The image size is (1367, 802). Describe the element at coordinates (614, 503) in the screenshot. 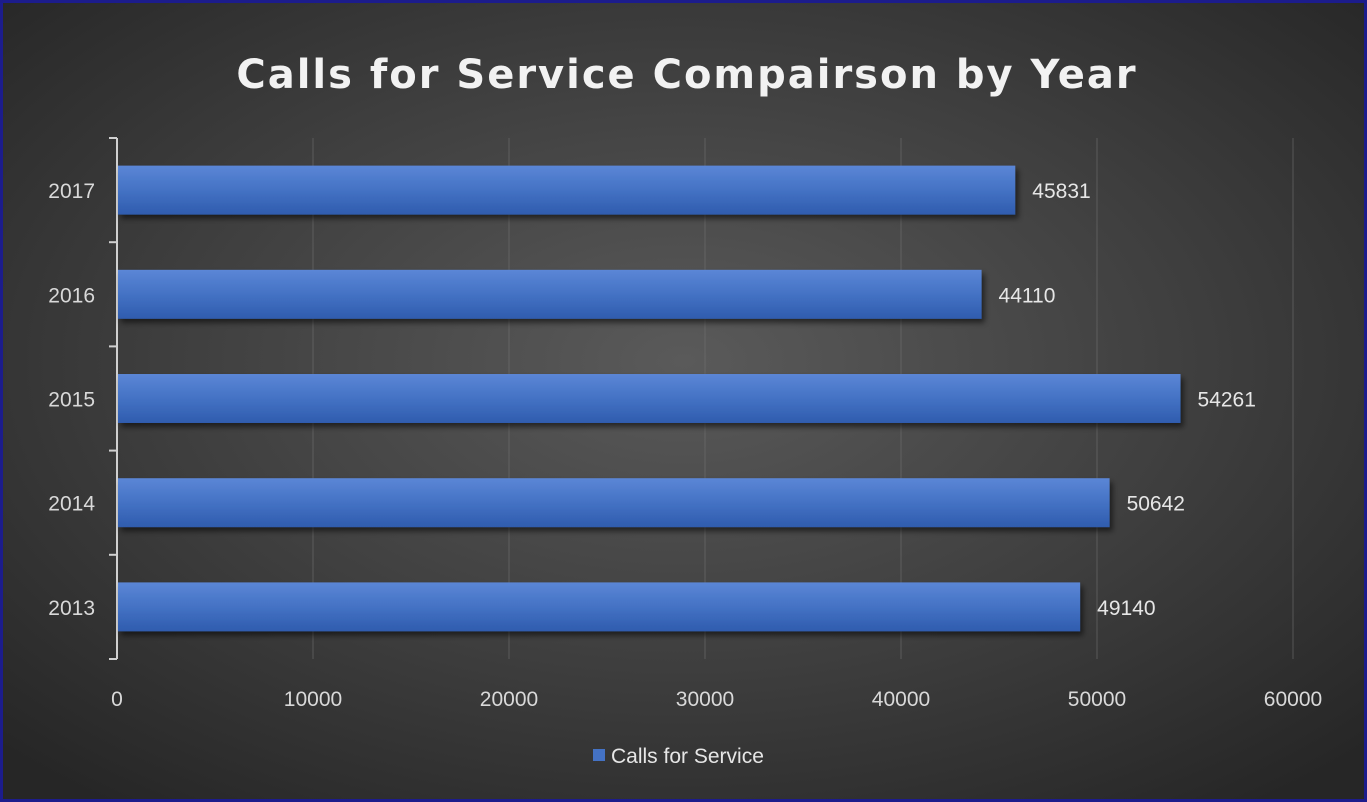

I see `bar-2014` at that location.